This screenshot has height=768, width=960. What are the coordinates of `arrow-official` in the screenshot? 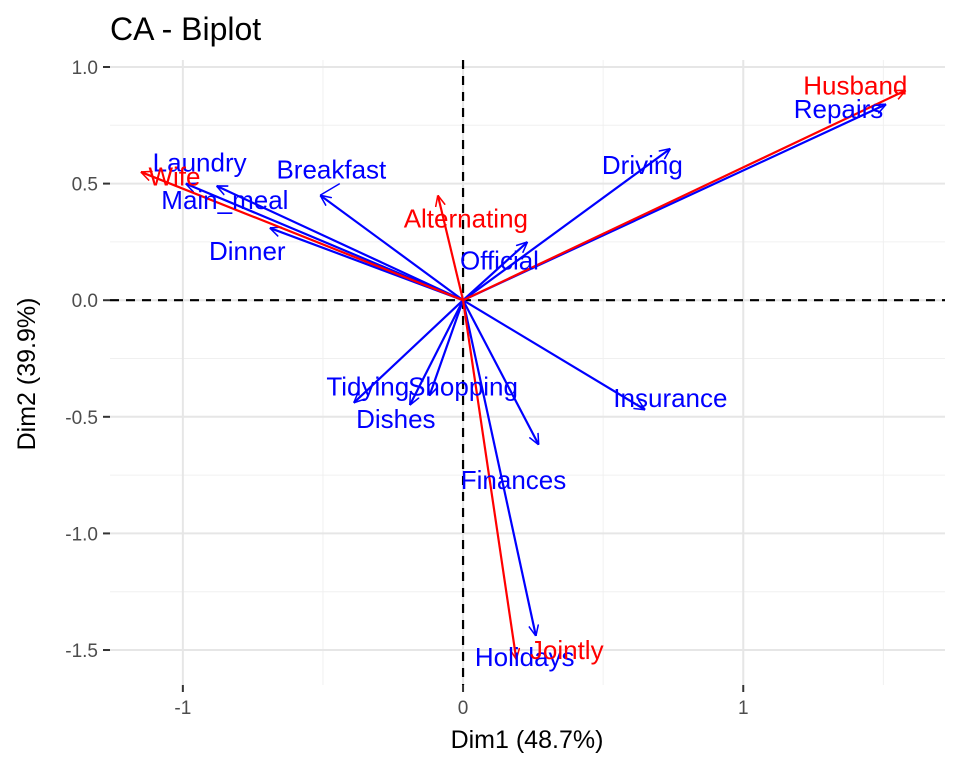 It's located at (494, 272).